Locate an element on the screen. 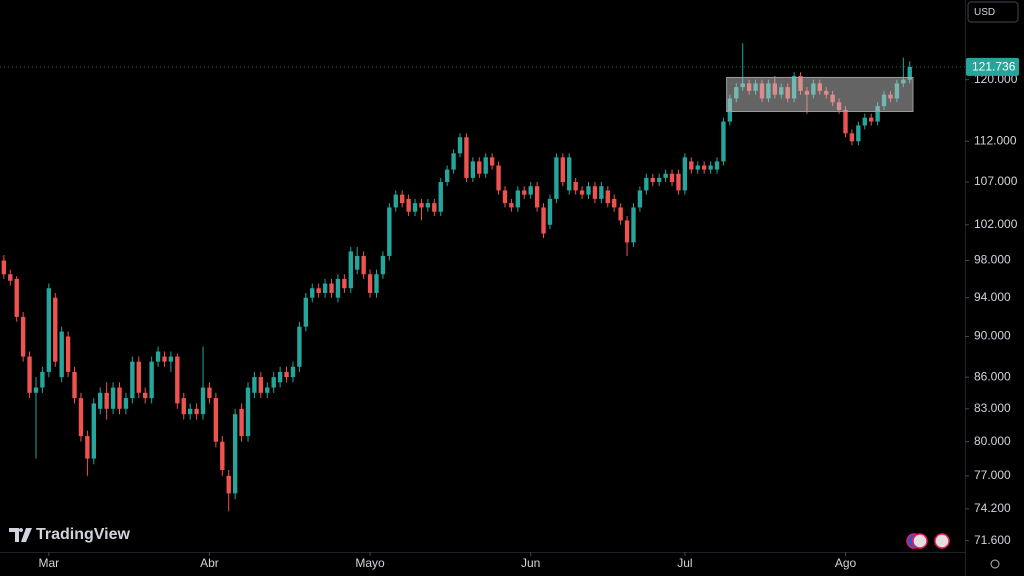 The image size is (1024, 576). last-price-tag is located at coordinates (992, 66).